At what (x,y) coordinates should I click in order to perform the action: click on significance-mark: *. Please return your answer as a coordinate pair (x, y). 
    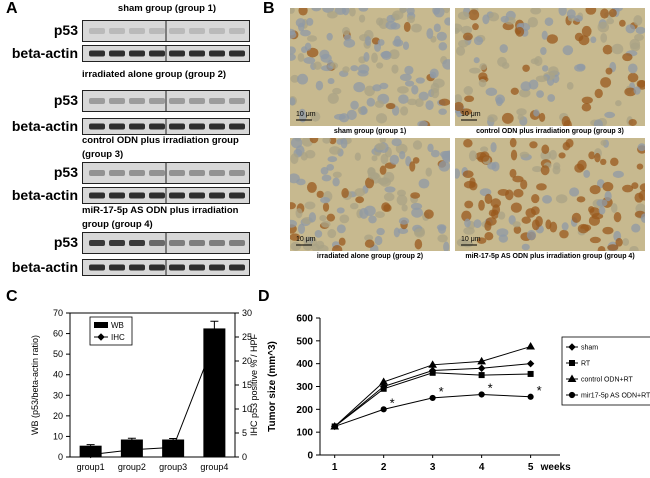
    Looking at the image, I should click on (392, 402).